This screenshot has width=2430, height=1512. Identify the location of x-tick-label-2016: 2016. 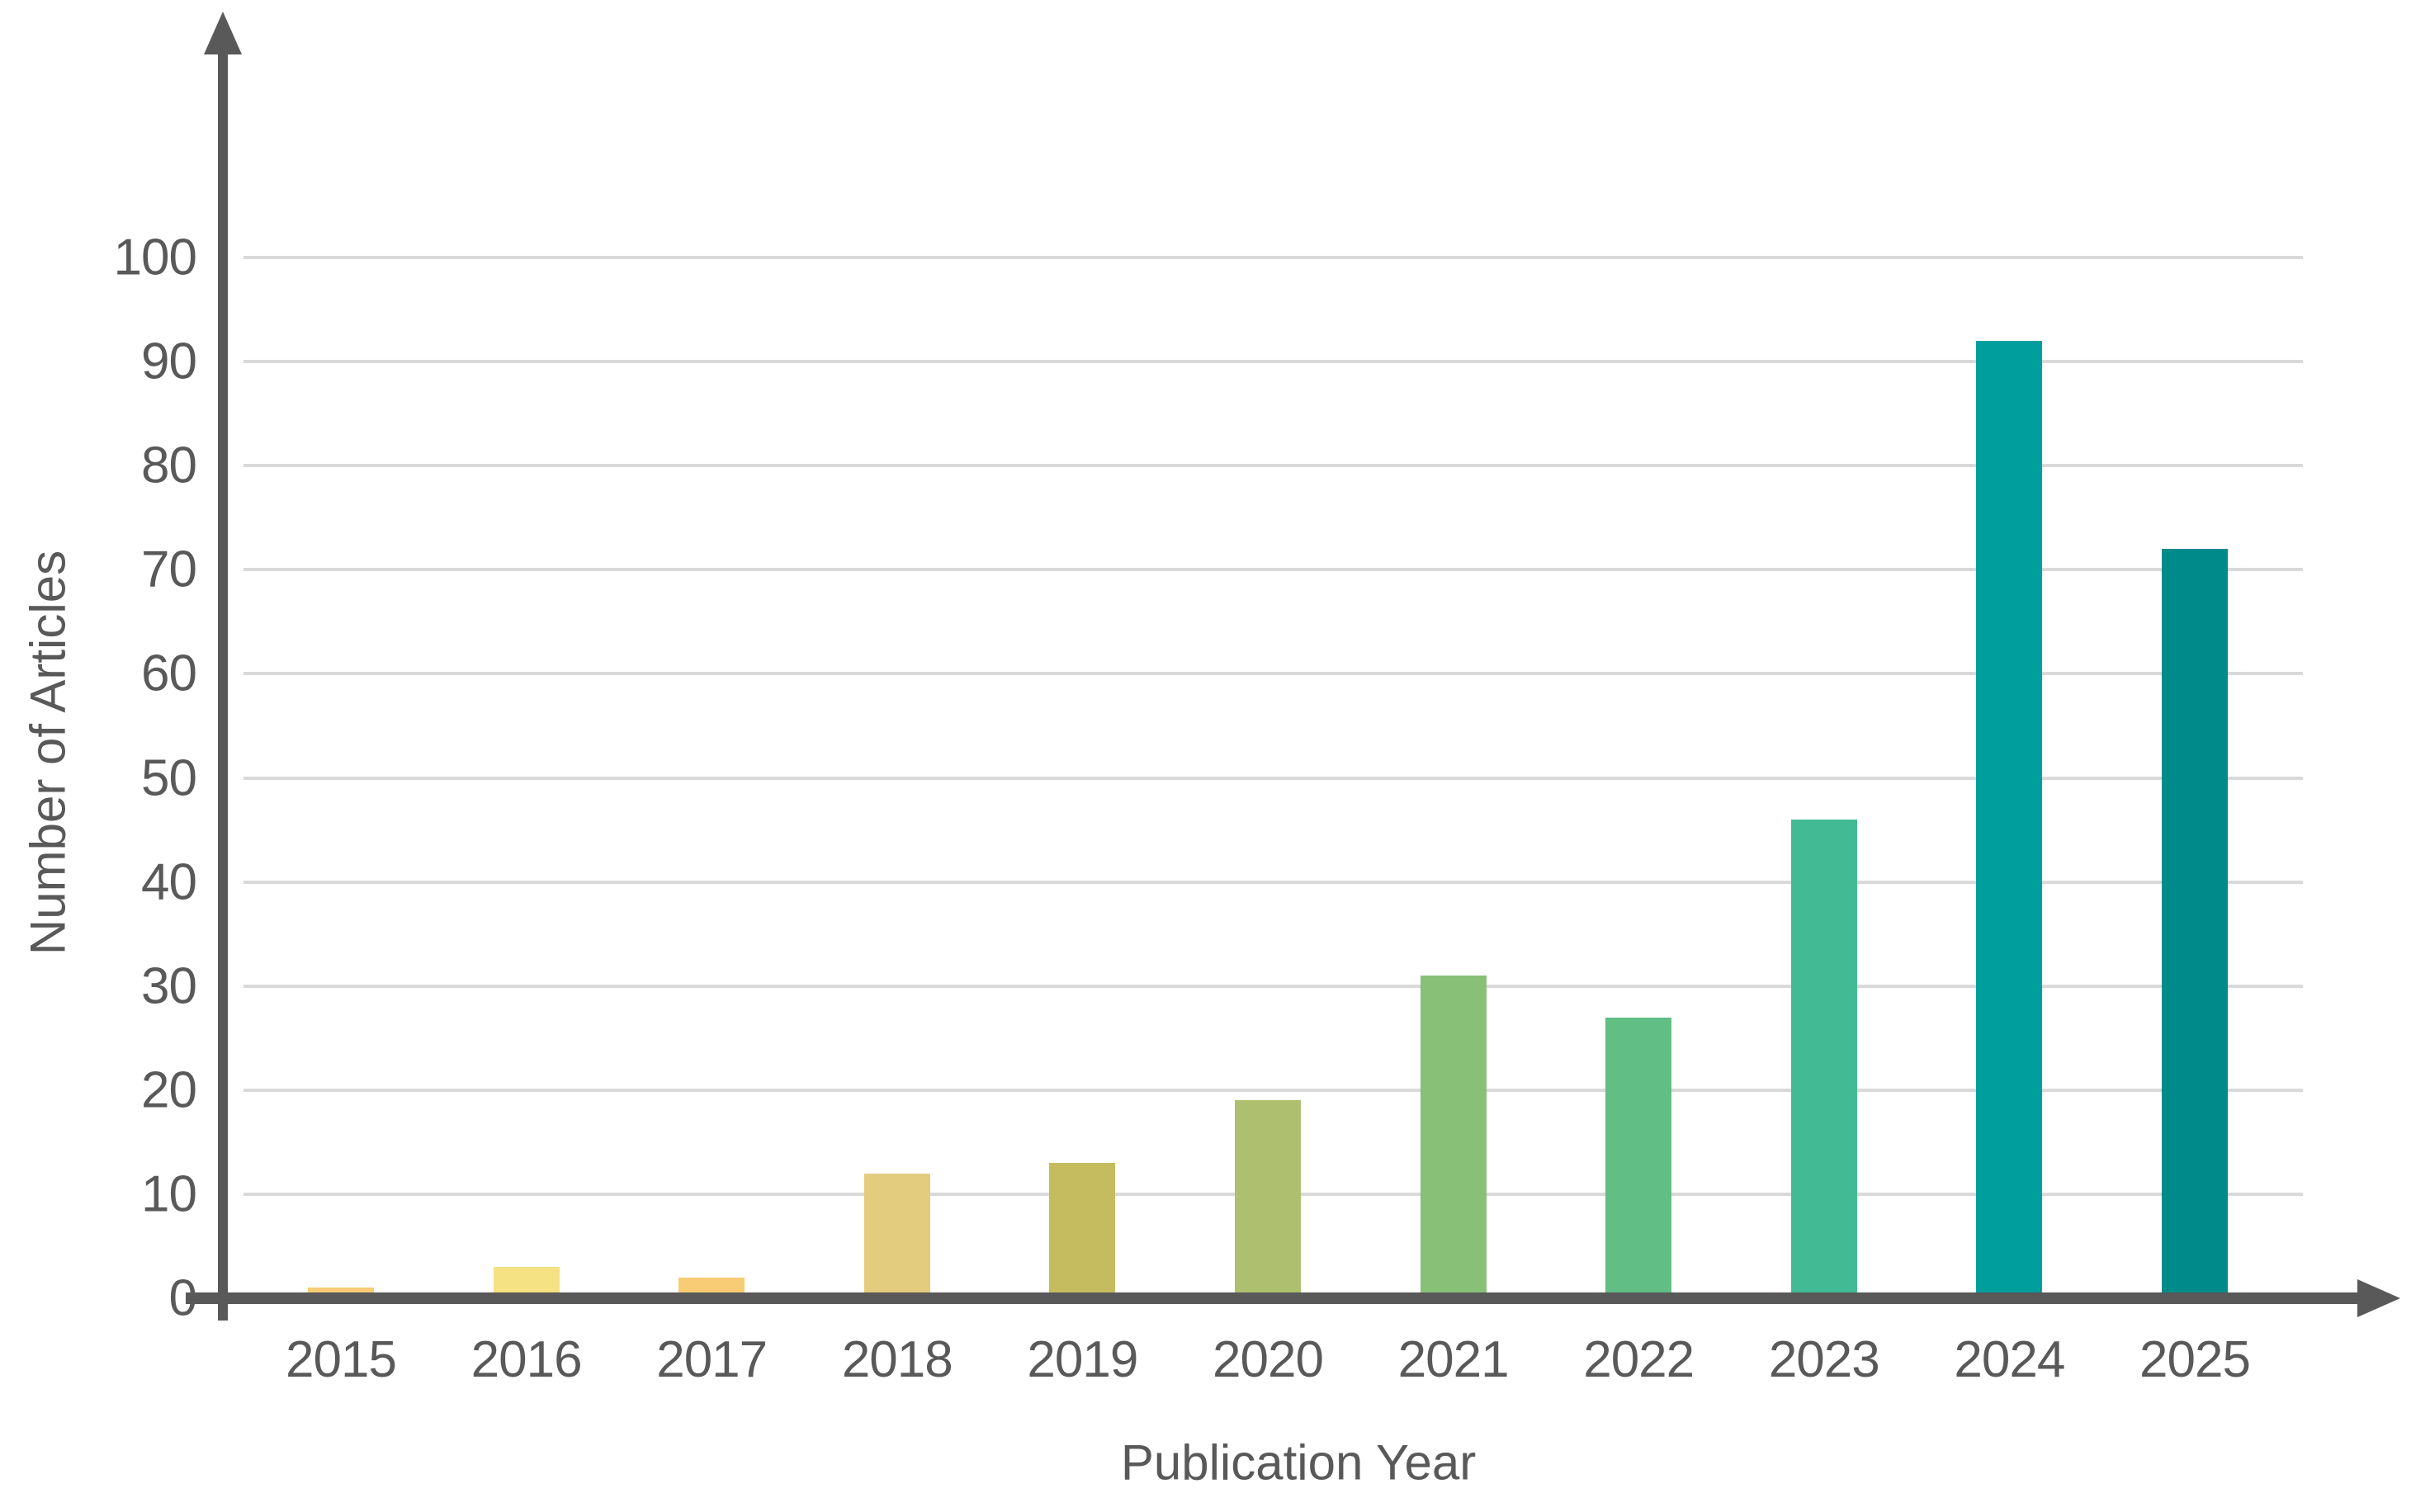
(526, 1359).